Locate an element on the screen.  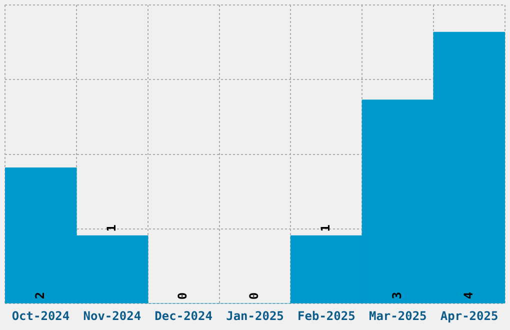
data-label: 3 is located at coordinates (397, 296).